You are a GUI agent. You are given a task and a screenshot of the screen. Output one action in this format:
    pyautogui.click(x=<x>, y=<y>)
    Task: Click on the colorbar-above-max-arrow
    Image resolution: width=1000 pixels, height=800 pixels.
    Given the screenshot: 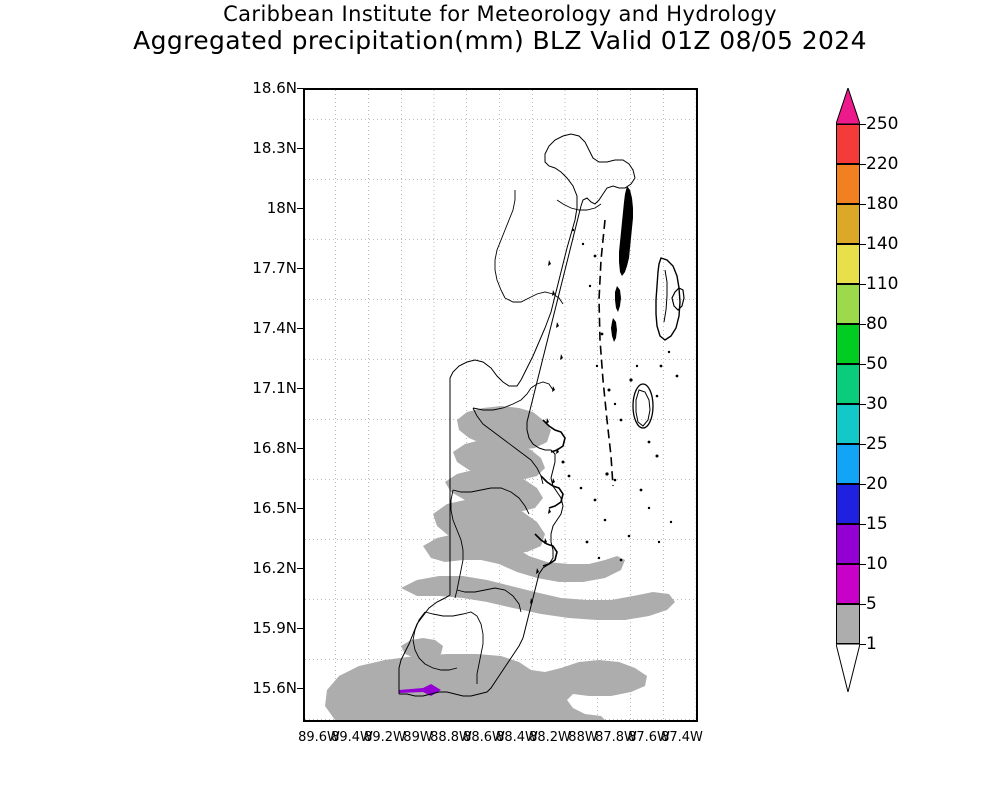 What is the action you would take?
    pyautogui.click(x=848, y=106)
    